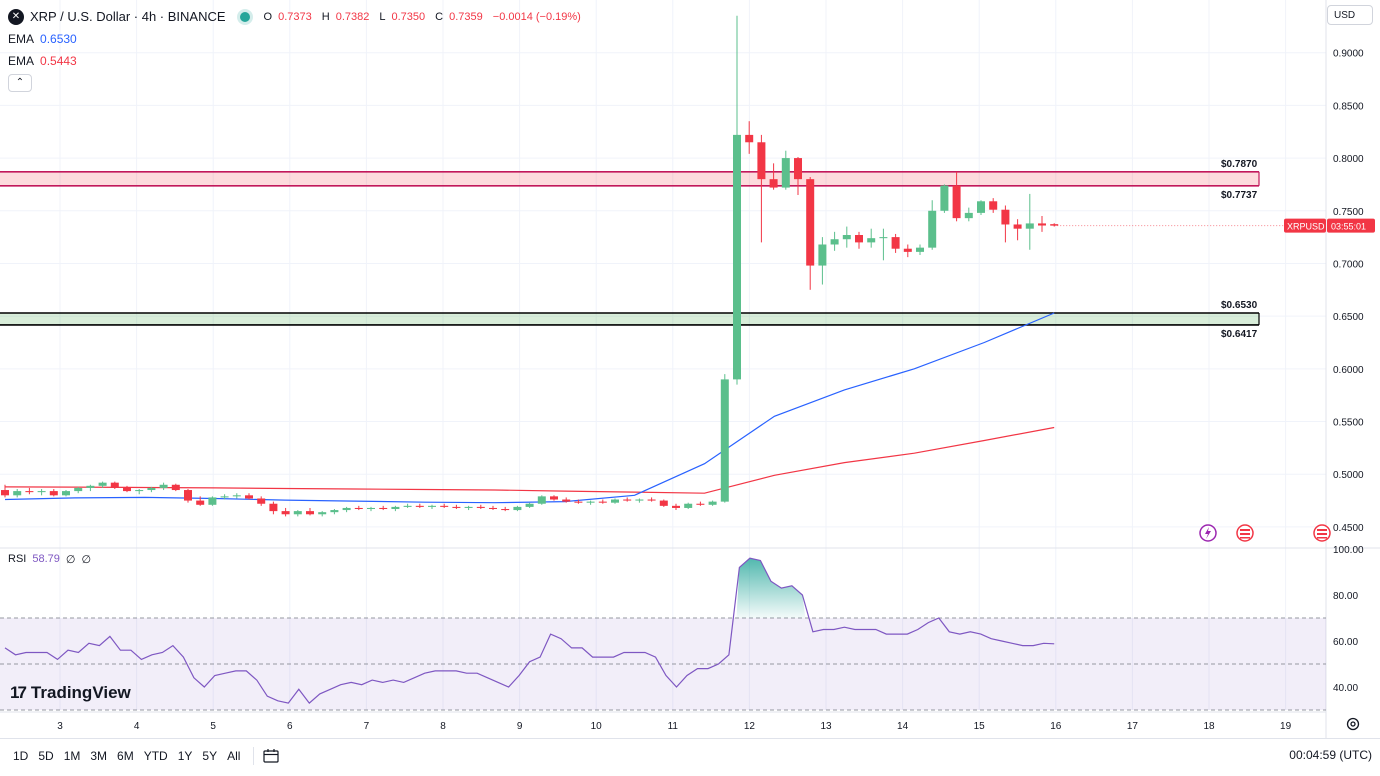 This screenshot has height=776, width=1380. What do you see at coordinates (325, 17) in the screenshot?
I see `high-label: H` at bounding box center [325, 17].